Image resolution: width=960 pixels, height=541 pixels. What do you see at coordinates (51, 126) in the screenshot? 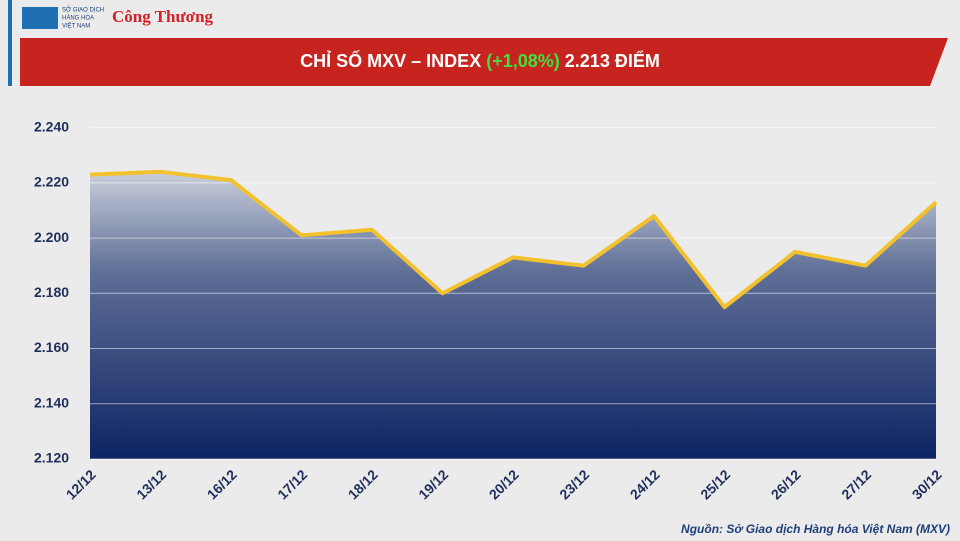
I see `y-tick-label: 2.240` at bounding box center [51, 126].